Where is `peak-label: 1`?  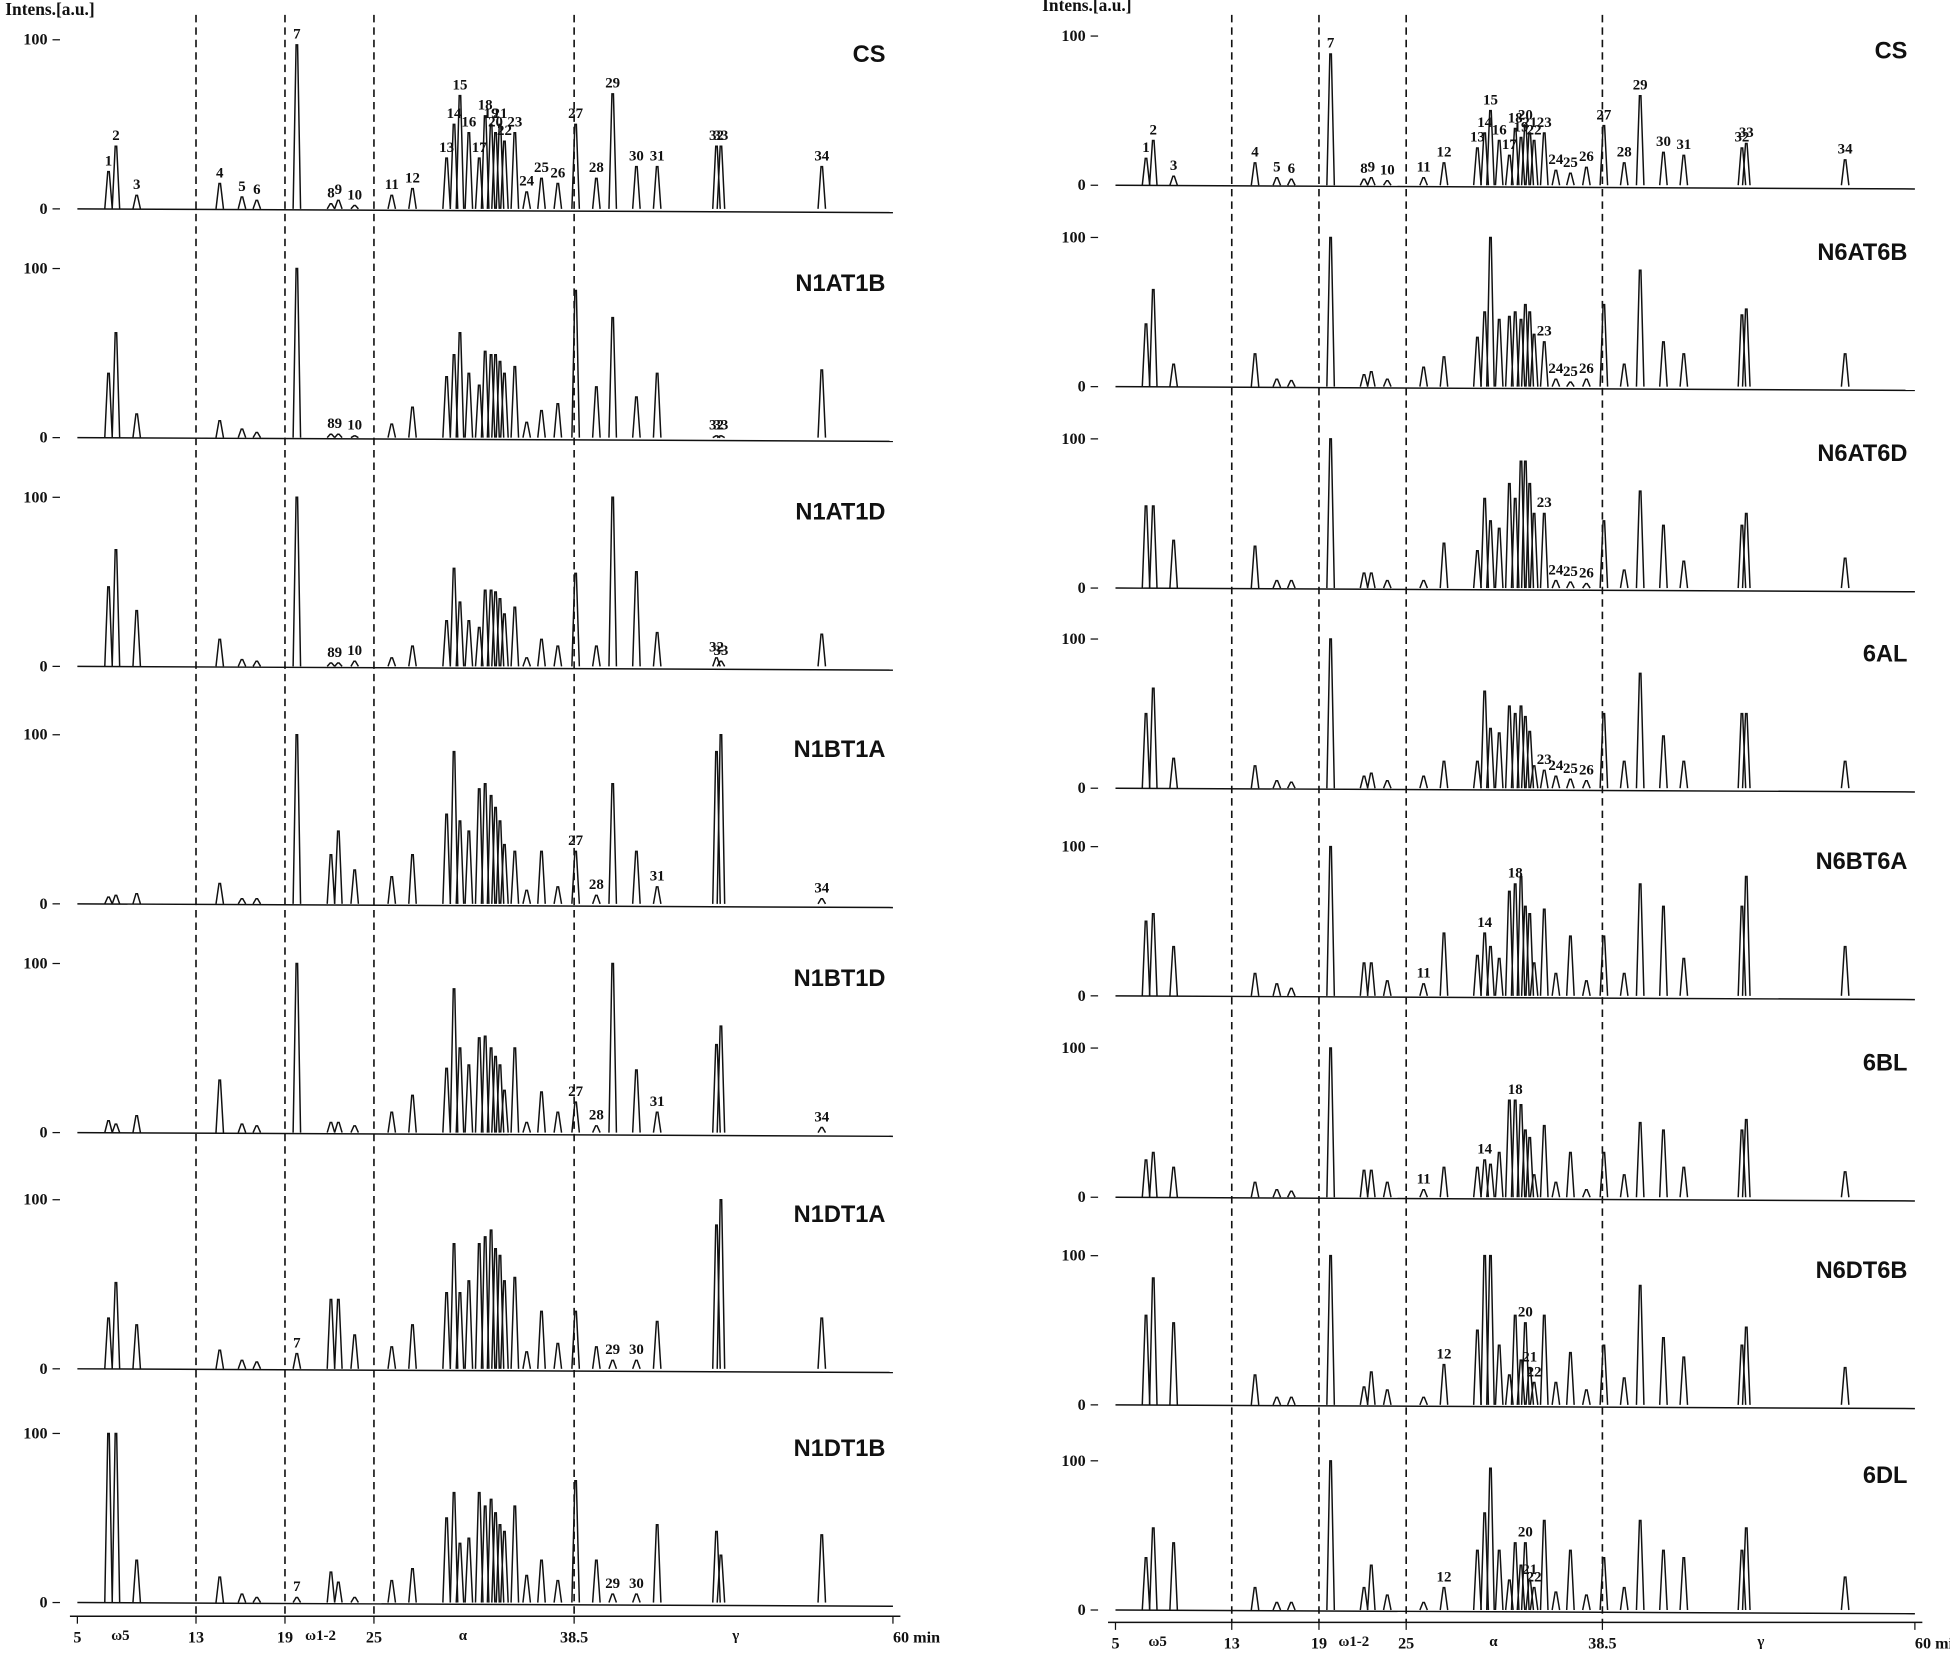
peak-label: 1 is located at coordinates (108, 161).